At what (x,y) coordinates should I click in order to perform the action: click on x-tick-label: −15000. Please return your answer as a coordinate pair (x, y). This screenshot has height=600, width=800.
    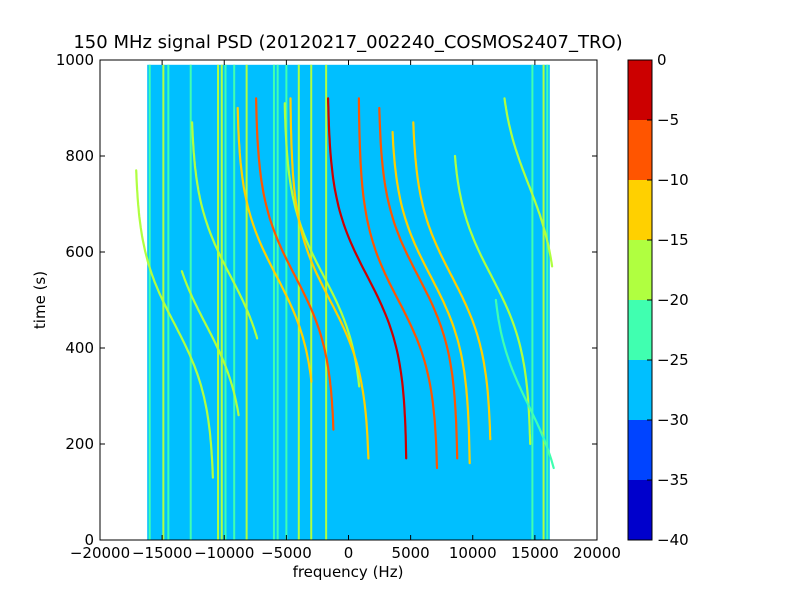
    Looking at the image, I should click on (162, 553).